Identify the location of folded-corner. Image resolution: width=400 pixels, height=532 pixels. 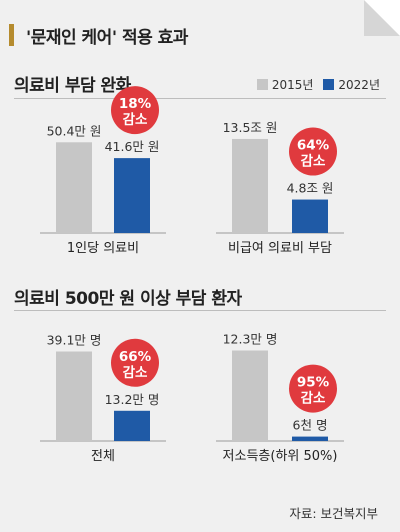
(382, 18).